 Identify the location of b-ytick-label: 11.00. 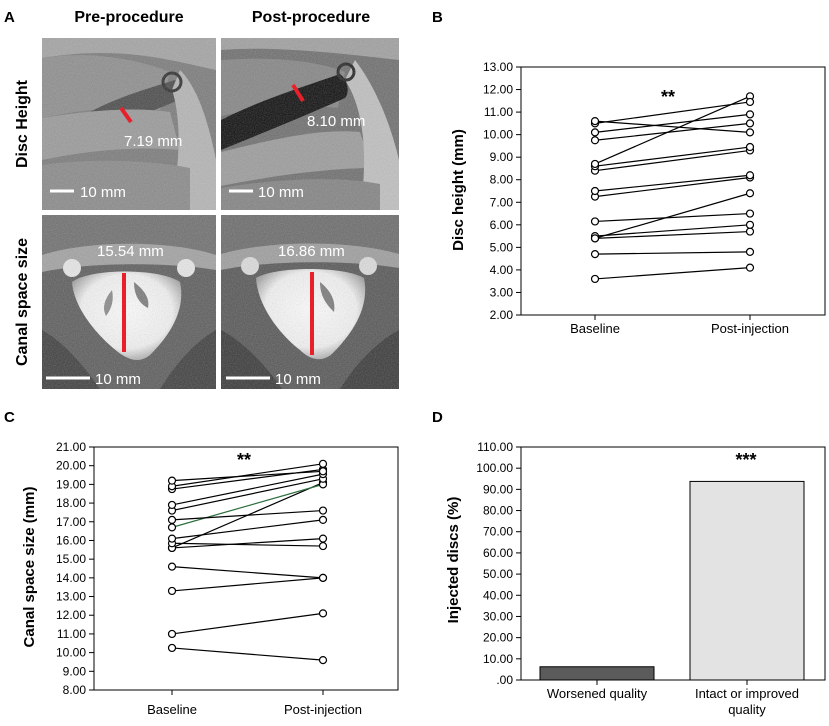
(498, 112).